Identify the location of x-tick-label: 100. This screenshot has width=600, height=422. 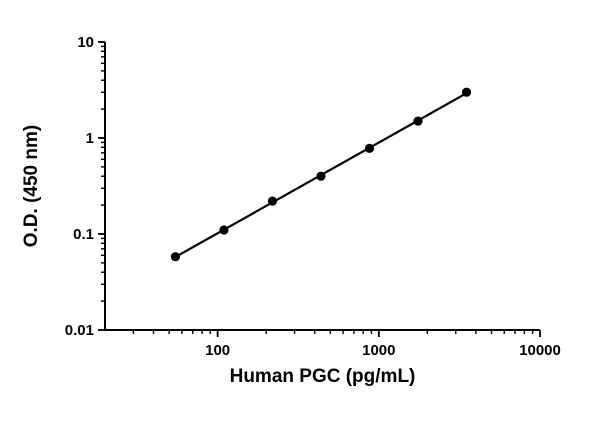
(217, 350).